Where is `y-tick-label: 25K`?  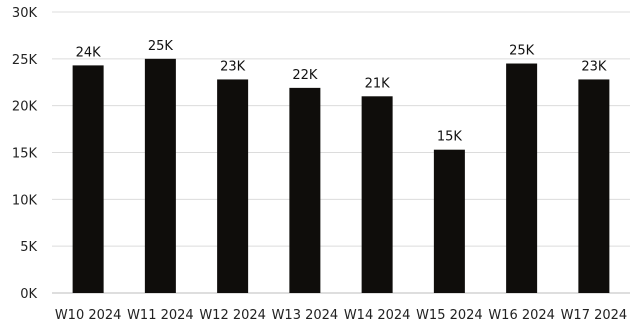 y-tick-label: 25K is located at coordinates (25, 60).